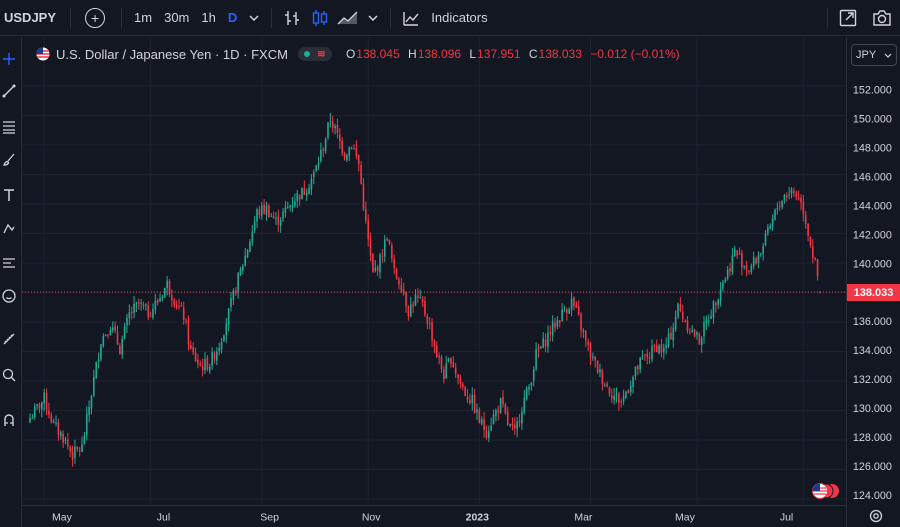 The width and height of the screenshot is (900, 527). What do you see at coordinates (874, 55) in the screenshot?
I see `currency-unit-button: JPY` at bounding box center [874, 55].